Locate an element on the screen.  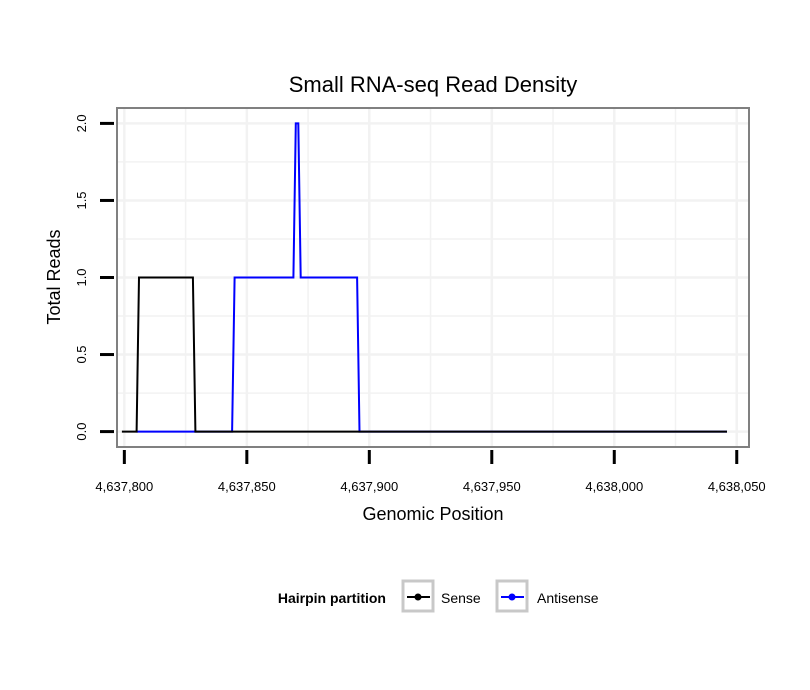
x-tick-label: 4,637,850 is located at coordinates (247, 486).